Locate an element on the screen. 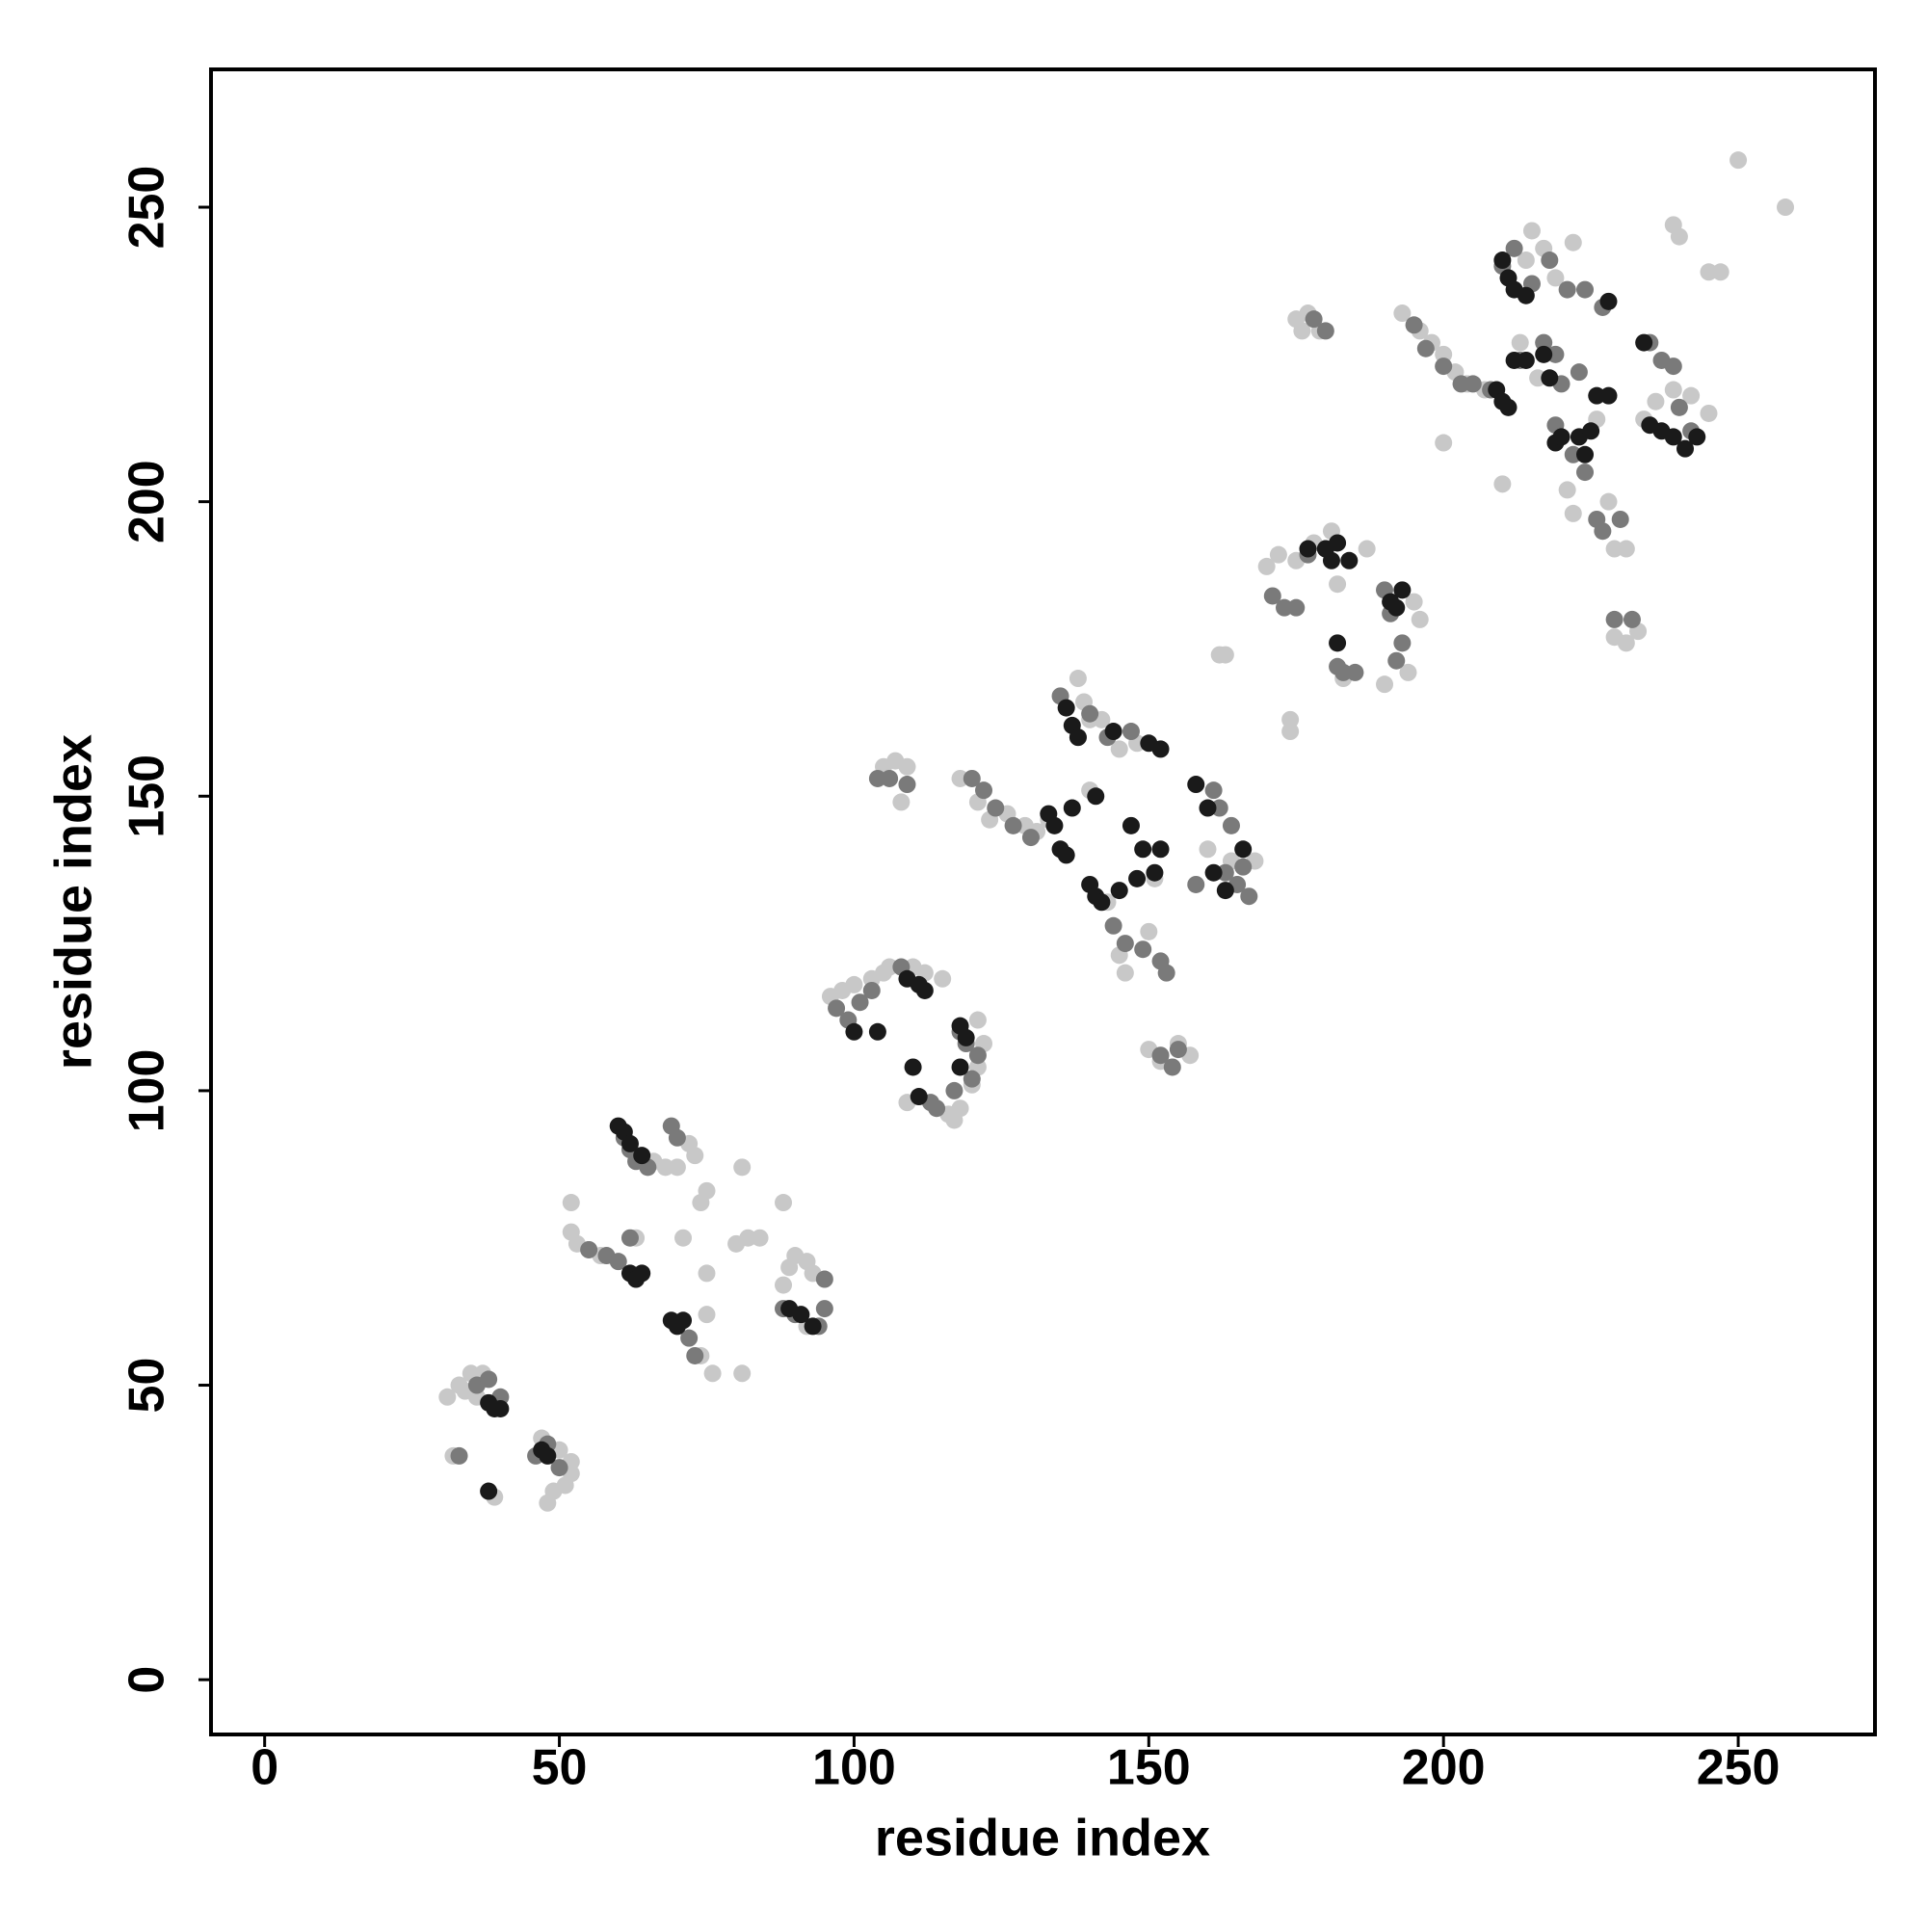  x-tick-label: 0 is located at coordinates (265, 1768).